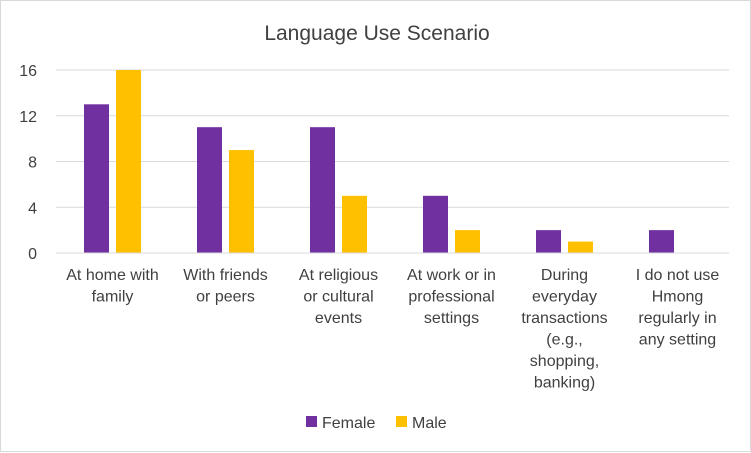  What do you see at coordinates (429, 423) in the screenshot?
I see `legend-label: Male` at bounding box center [429, 423].